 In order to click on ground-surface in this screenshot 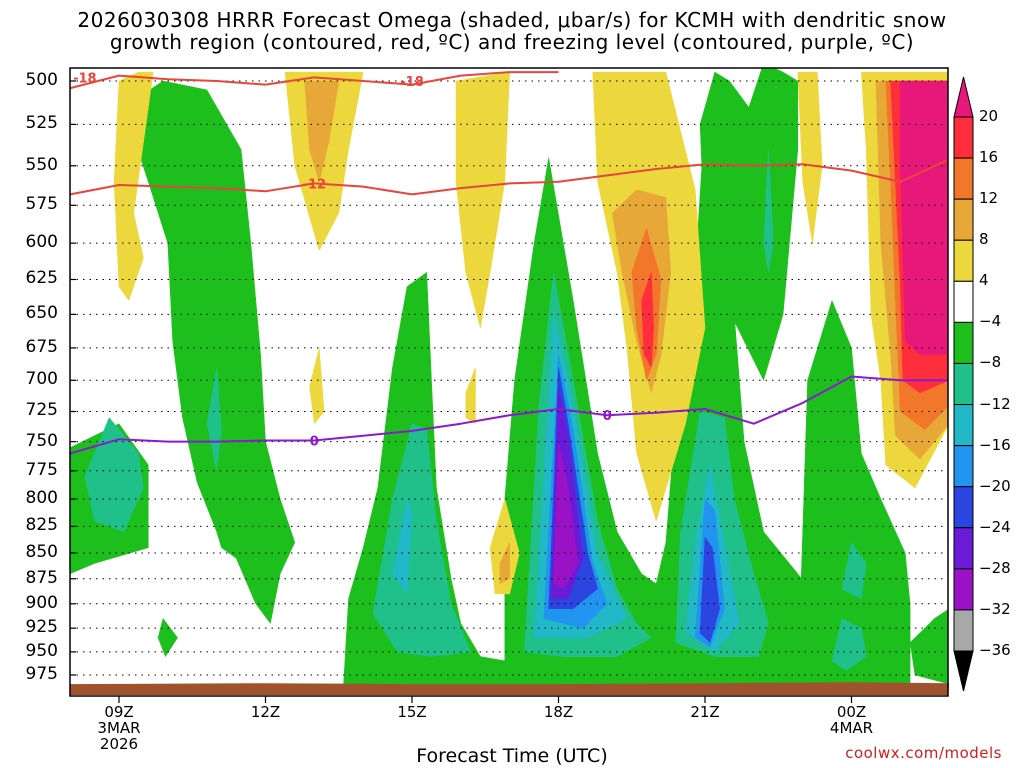, I will do `click(510, 688)`.